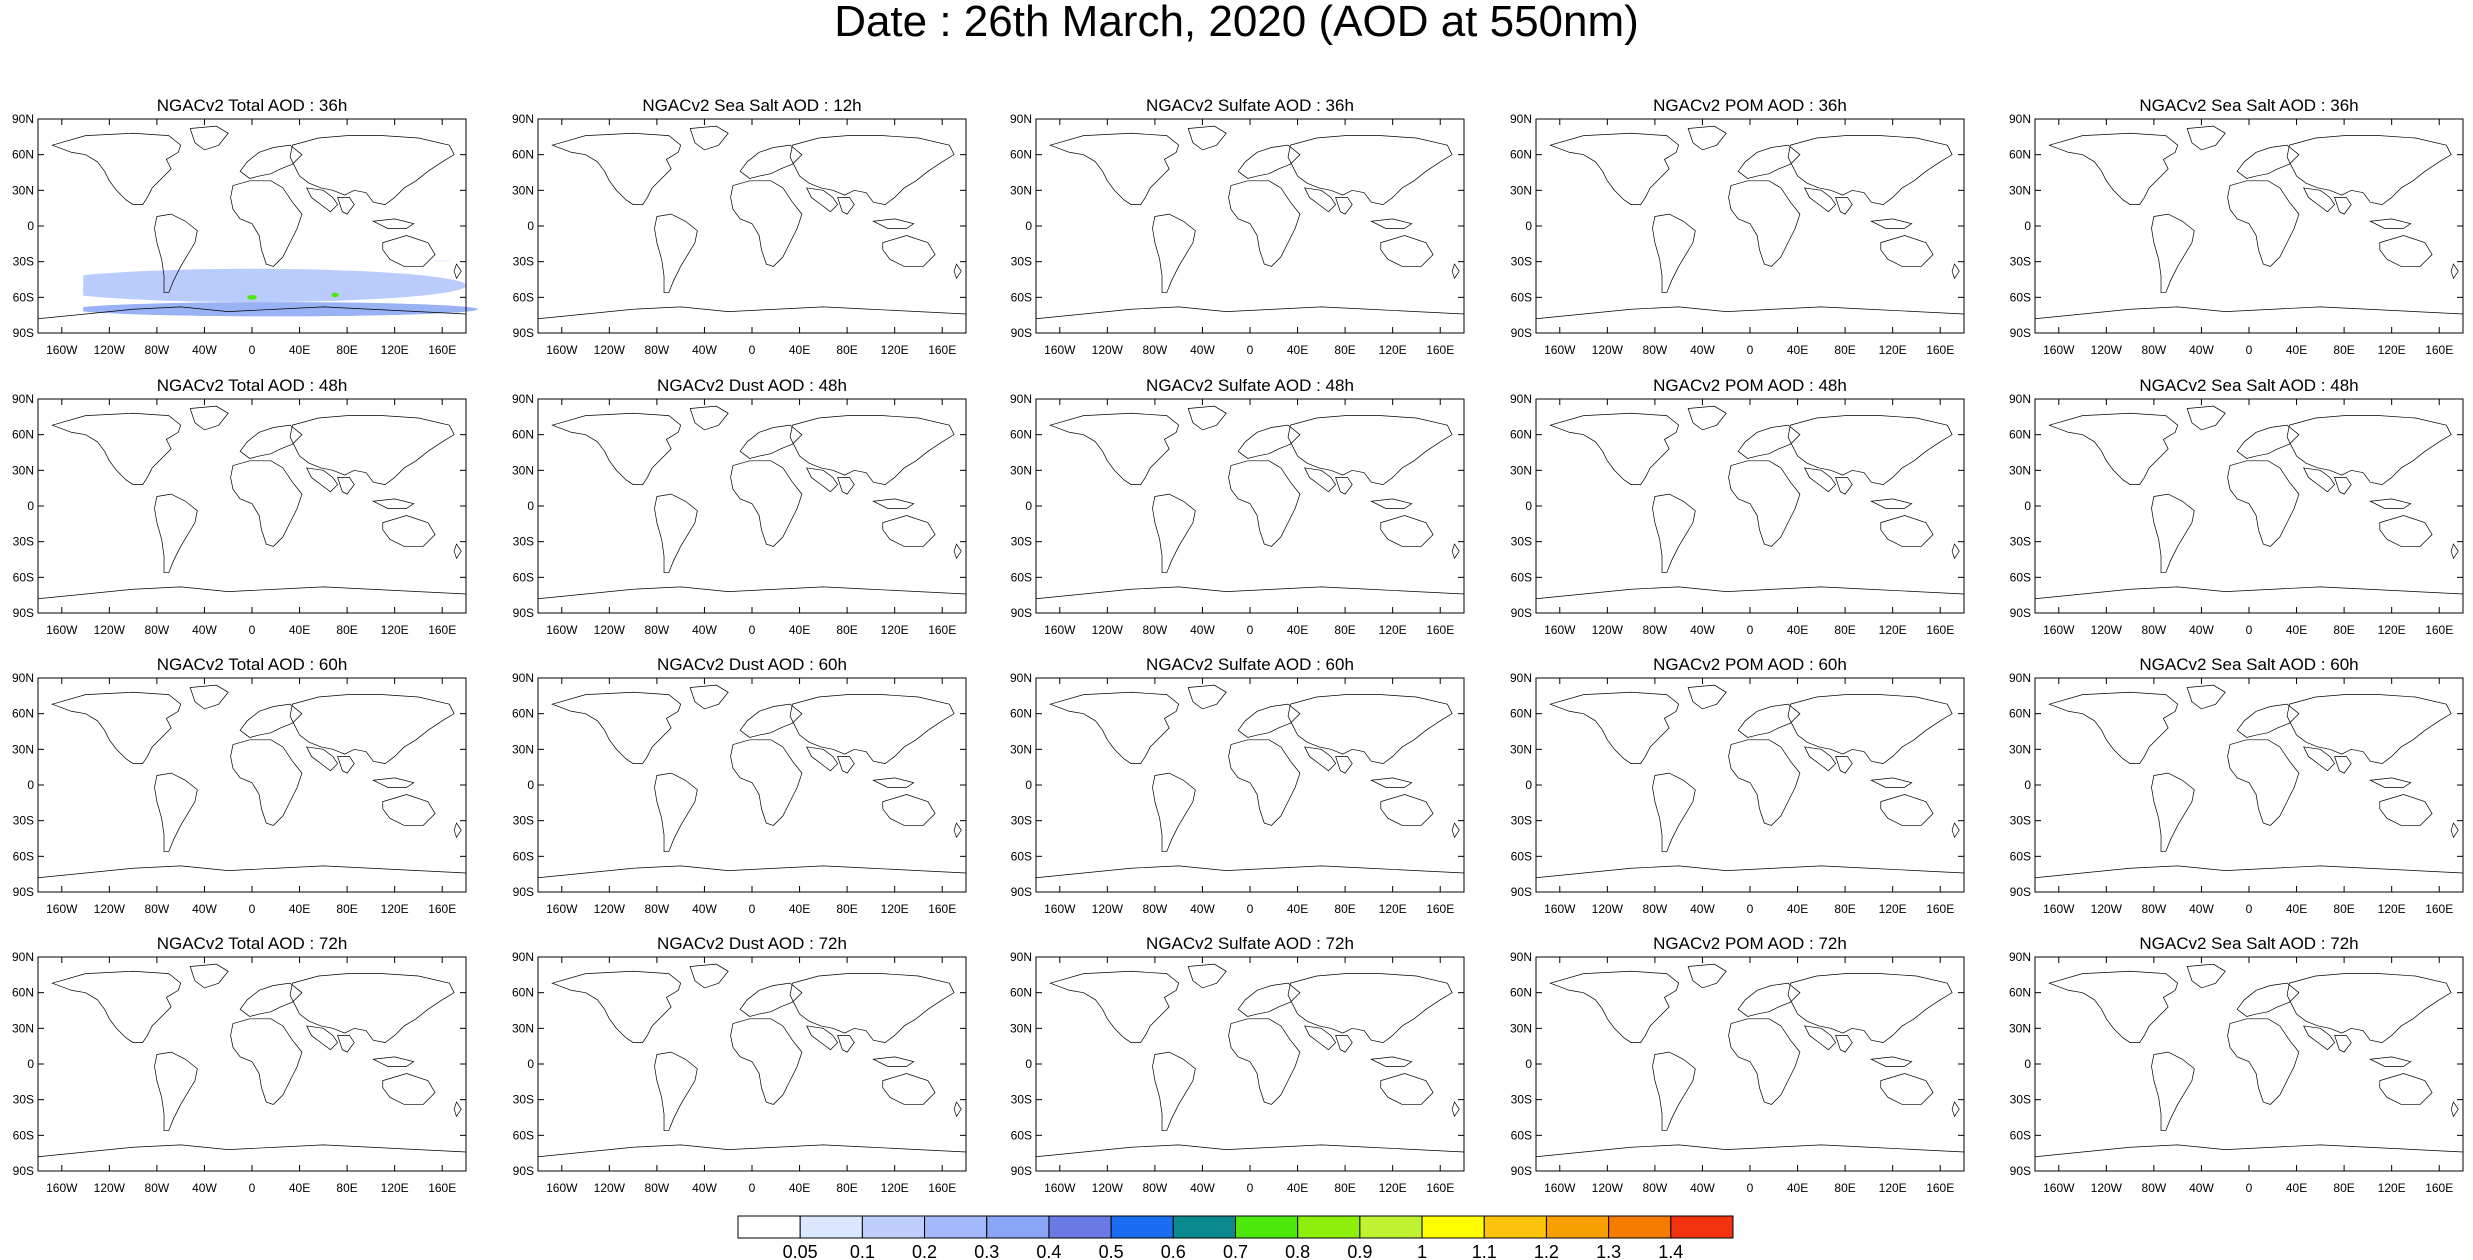 This screenshot has height=1260, width=2473. What do you see at coordinates (1250, 664) in the screenshot?
I see `panel-title: NGACv2 Sulfate AOD : 60h` at bounding box center [1250, 664].